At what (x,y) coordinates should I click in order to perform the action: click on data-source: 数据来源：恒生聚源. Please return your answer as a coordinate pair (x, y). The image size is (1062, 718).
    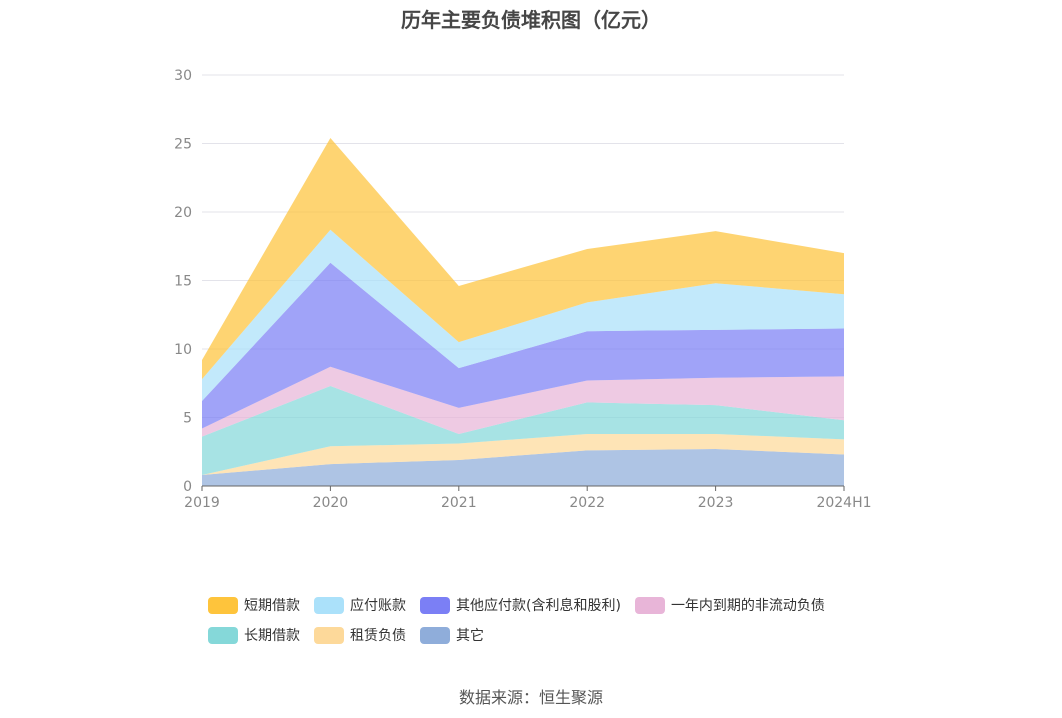
    Looking at the image, I should click on (530, 697).